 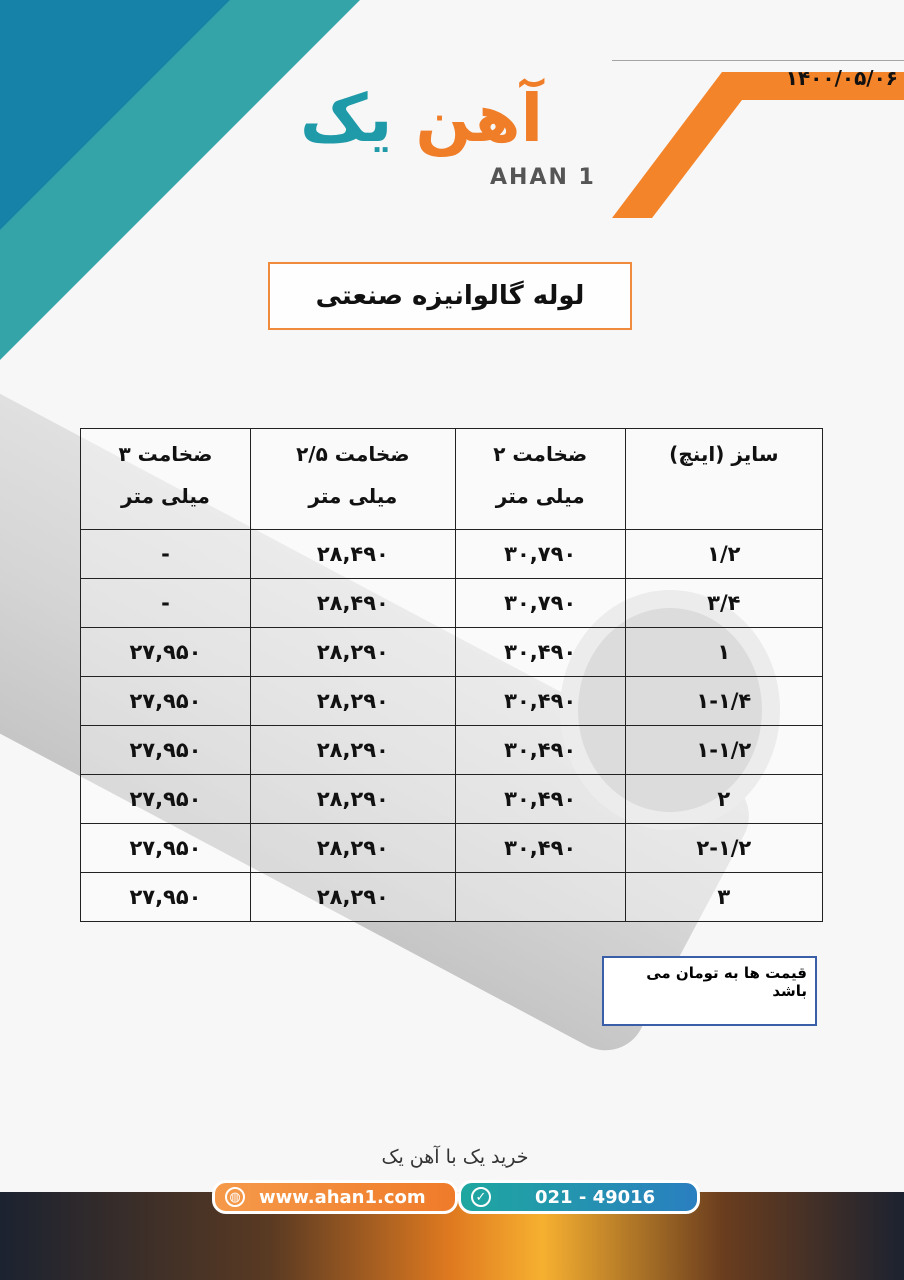 I want to click on cell-size: ۲, so click(x=724, y=799).